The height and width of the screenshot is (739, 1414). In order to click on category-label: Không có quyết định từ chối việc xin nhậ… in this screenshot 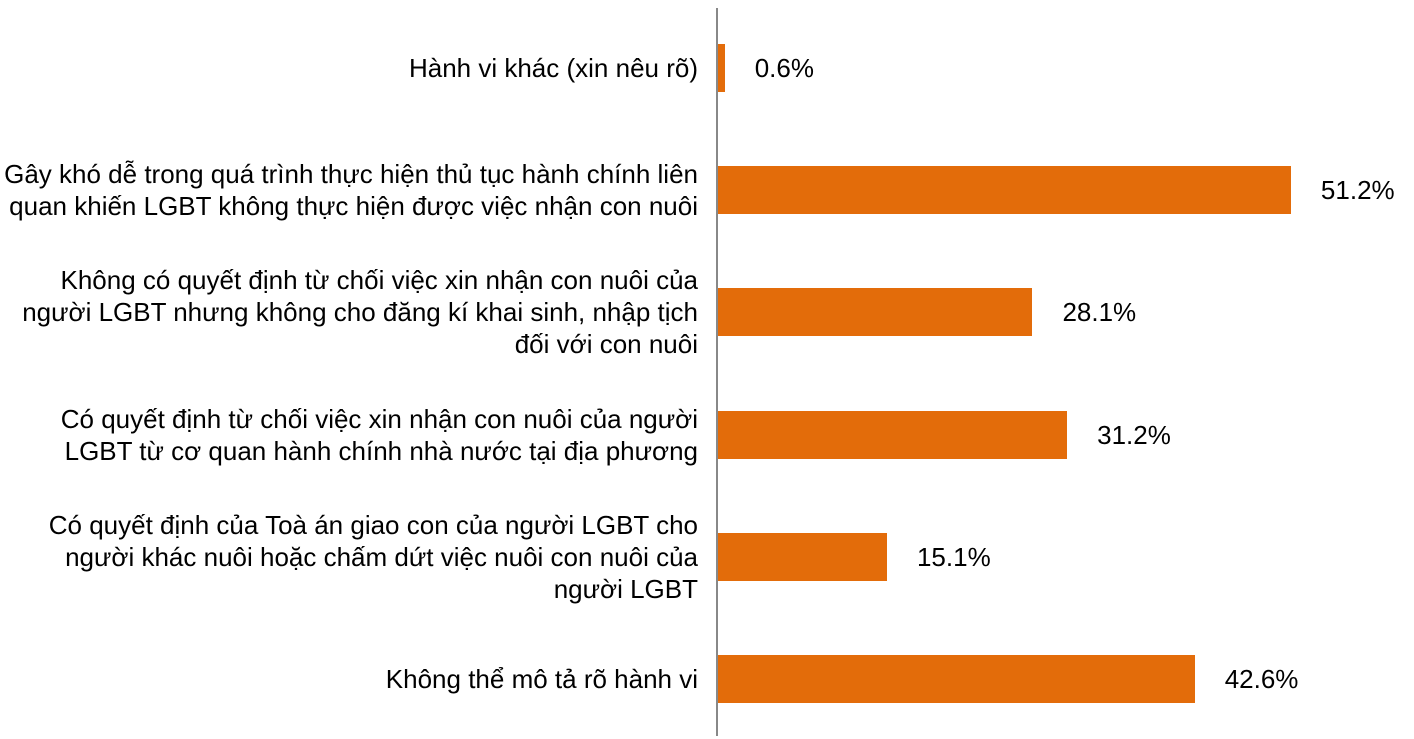, I will do `click(360, 312)`.